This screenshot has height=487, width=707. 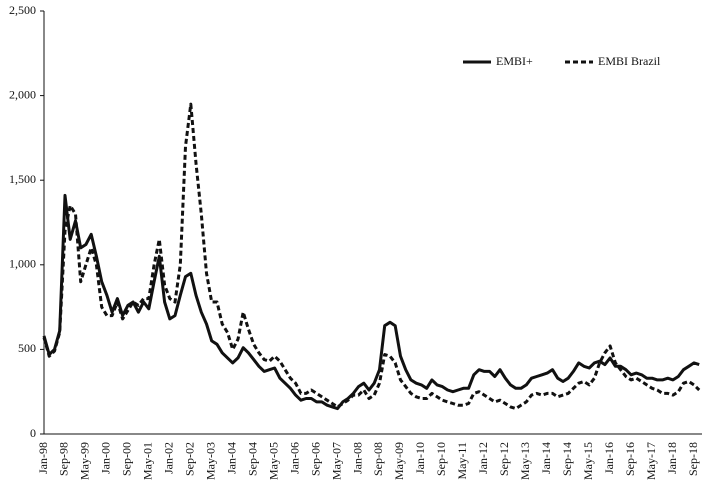 I want to click on y-tick-label: 2,000, so click(x=22, y=94).